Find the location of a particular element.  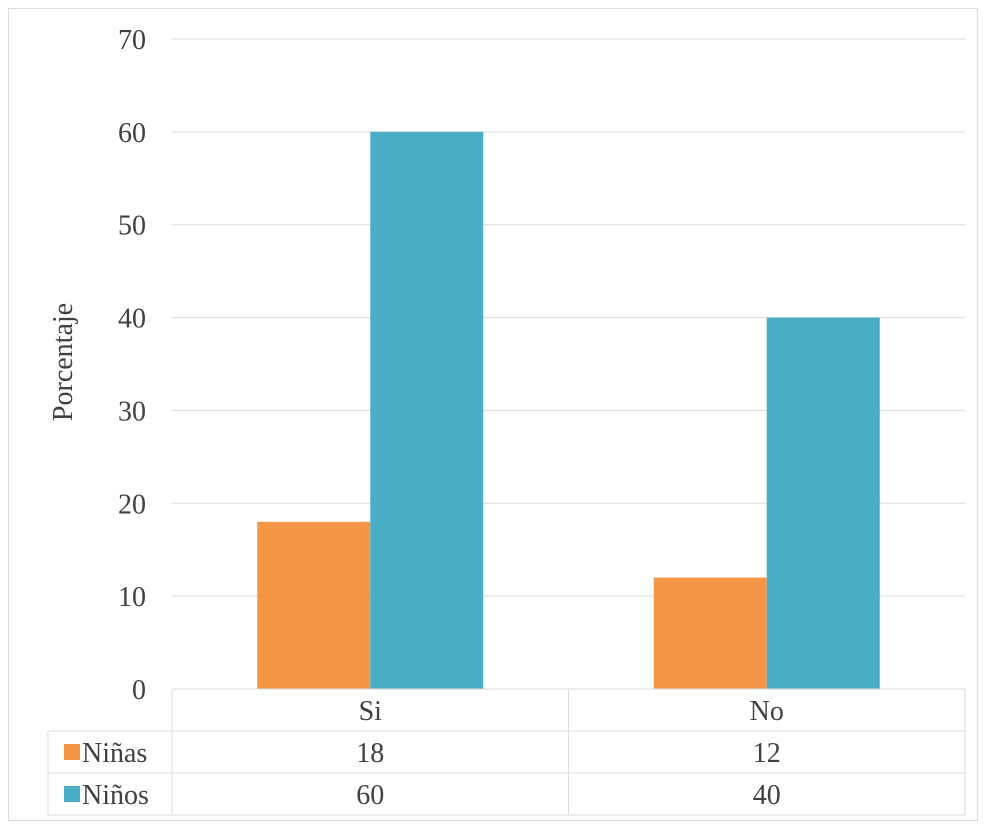

y-tick-label: 60 is located at coordinates (132, 133).